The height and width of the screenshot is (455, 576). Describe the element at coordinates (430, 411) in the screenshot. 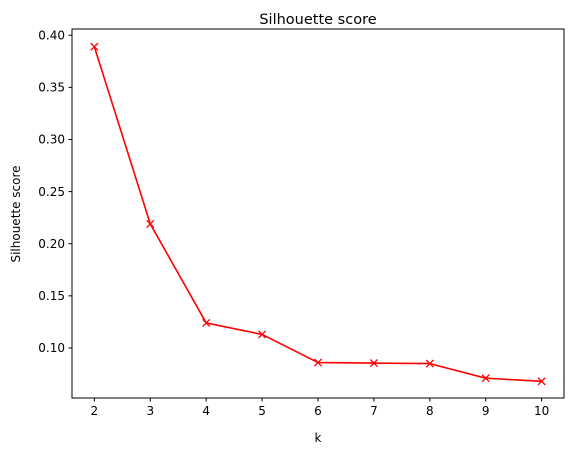

I see `x-tick-label: 8` at that location.